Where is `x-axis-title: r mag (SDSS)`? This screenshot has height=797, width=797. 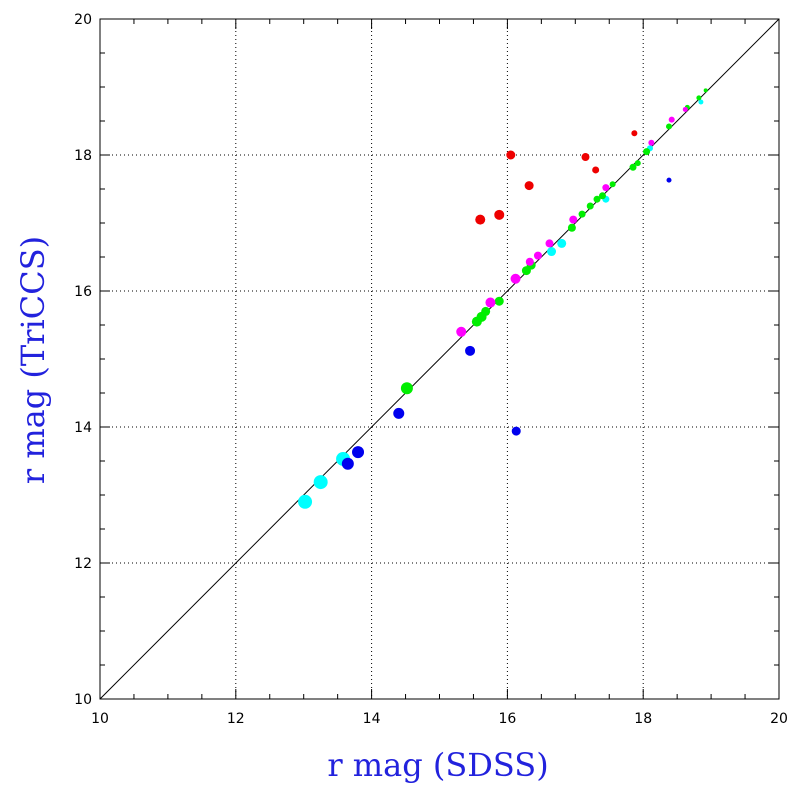 x-axis-title: r mag (SDSS) is located at coordinates (437, 765).